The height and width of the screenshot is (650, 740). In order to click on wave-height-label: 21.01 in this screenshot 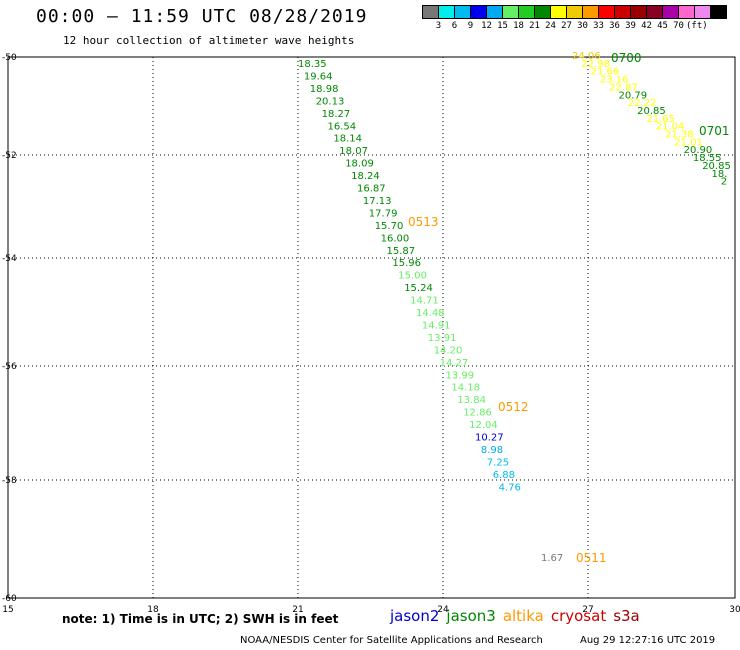, I will do `click(688, 142)`.